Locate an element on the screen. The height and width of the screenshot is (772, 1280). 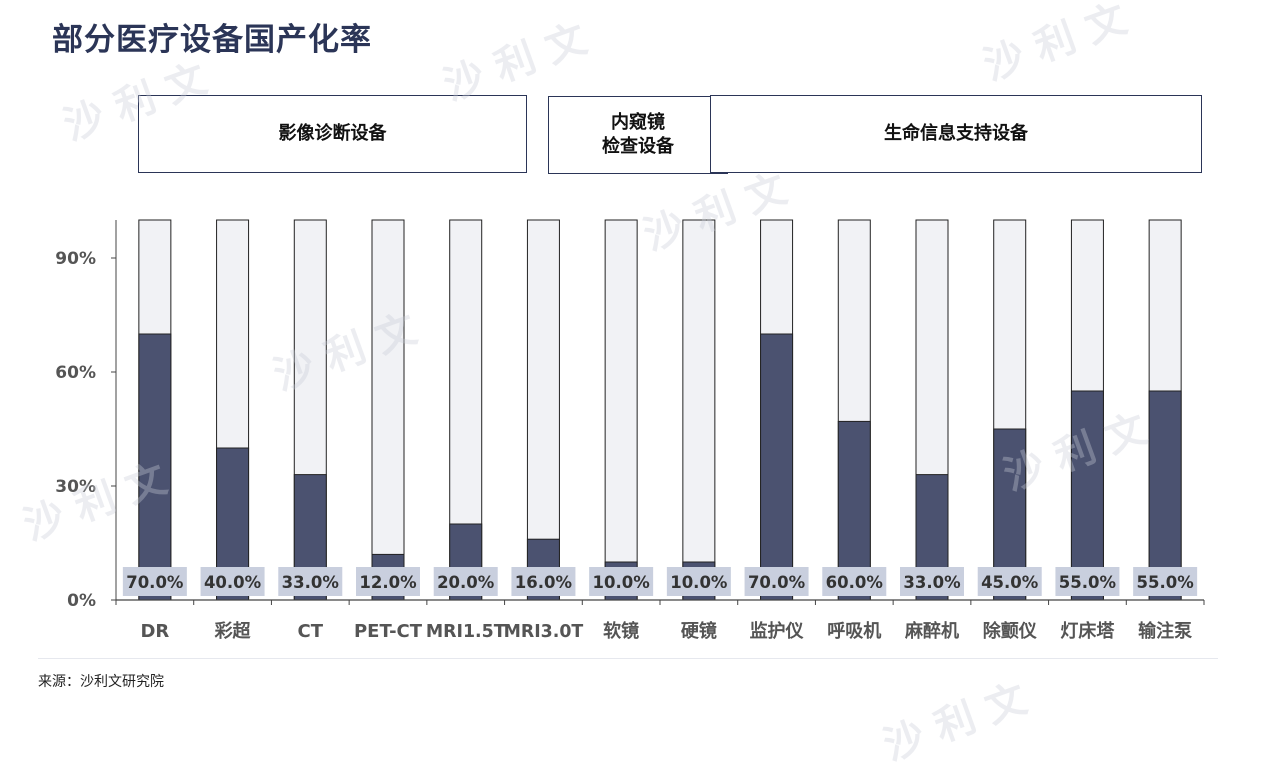
footer-divider is located at coordinates (628, 658).